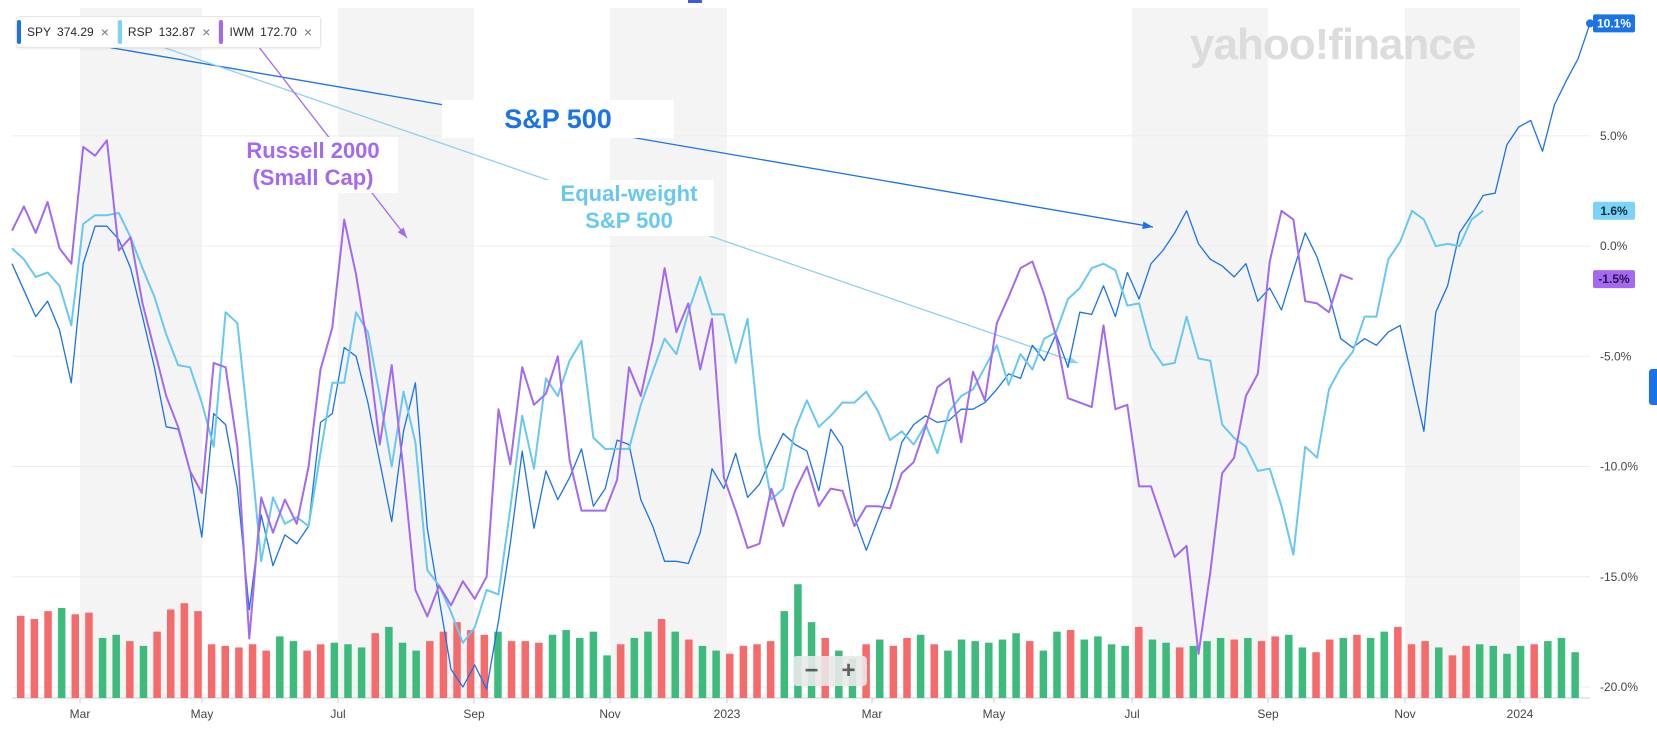 The image size is (1657, 734). I want to click on zoom-out-button: −, so click(811, 670).